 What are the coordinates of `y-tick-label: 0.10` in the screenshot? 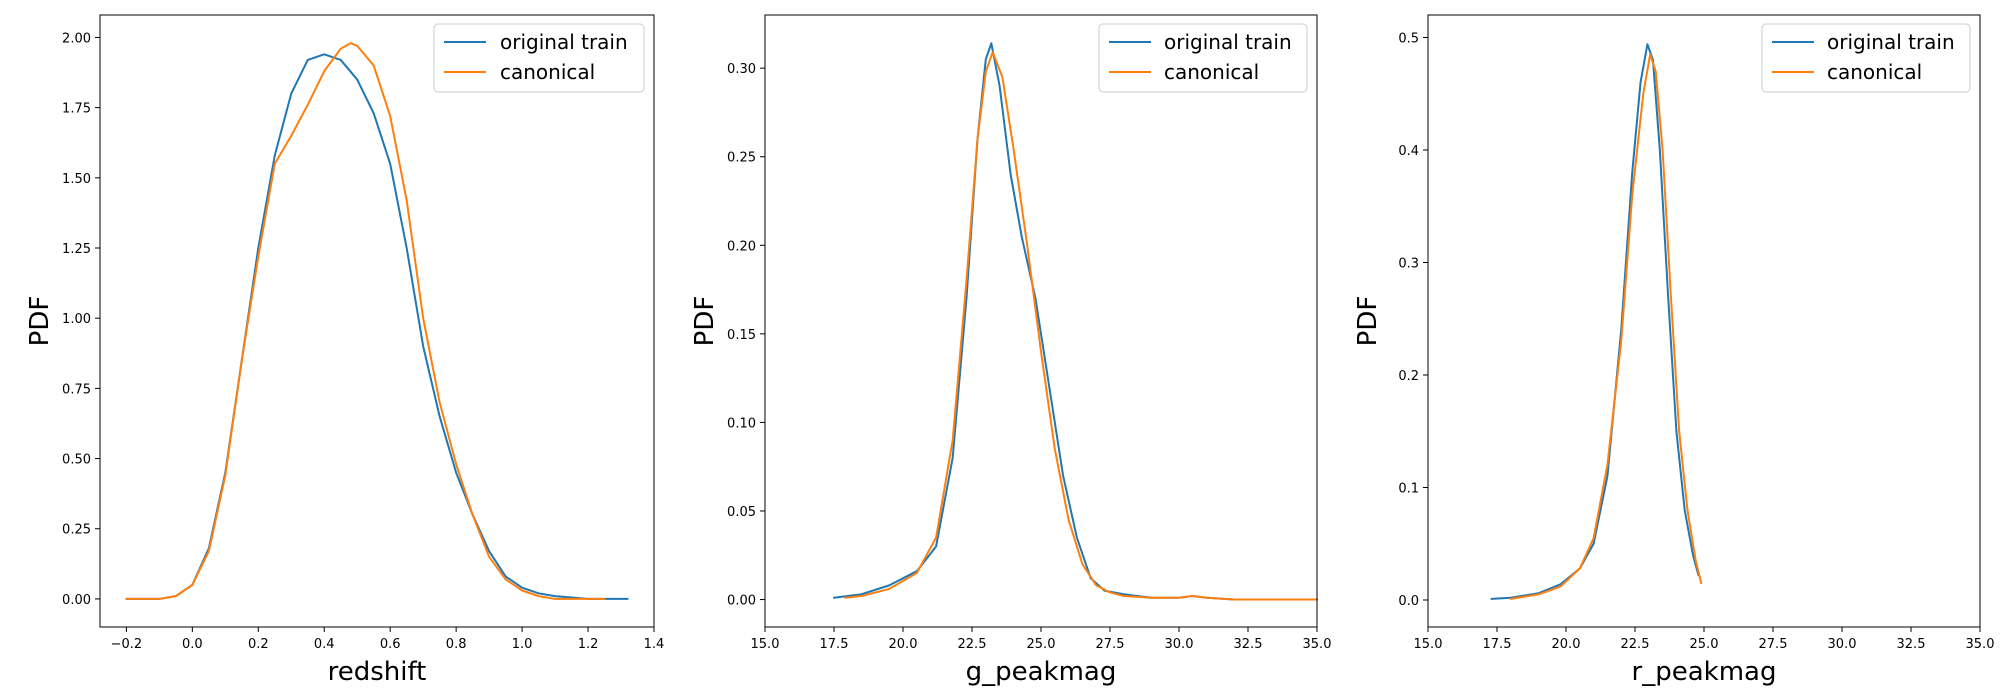 It's located at (741, 423).